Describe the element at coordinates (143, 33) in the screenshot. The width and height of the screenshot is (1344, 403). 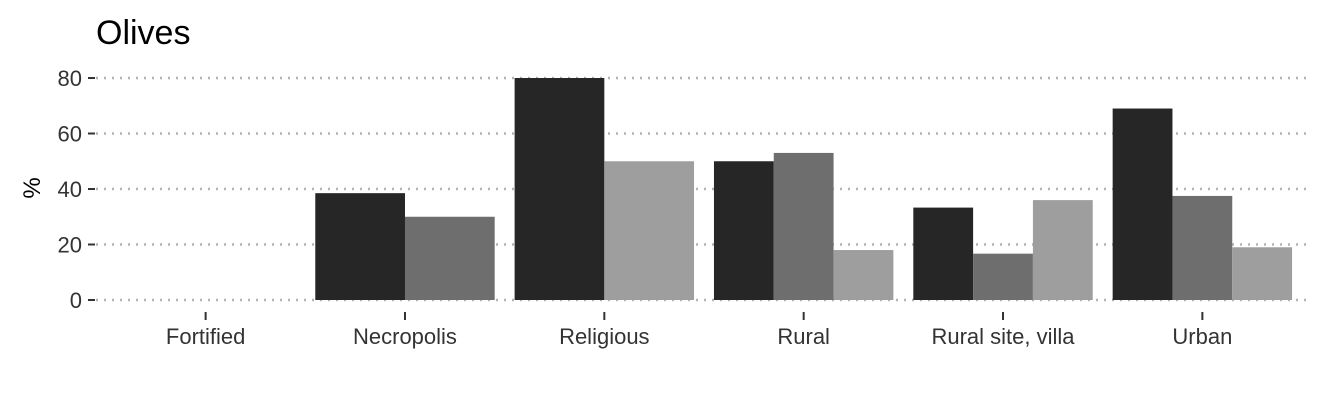
I see `chart-title: Olives` at that location.